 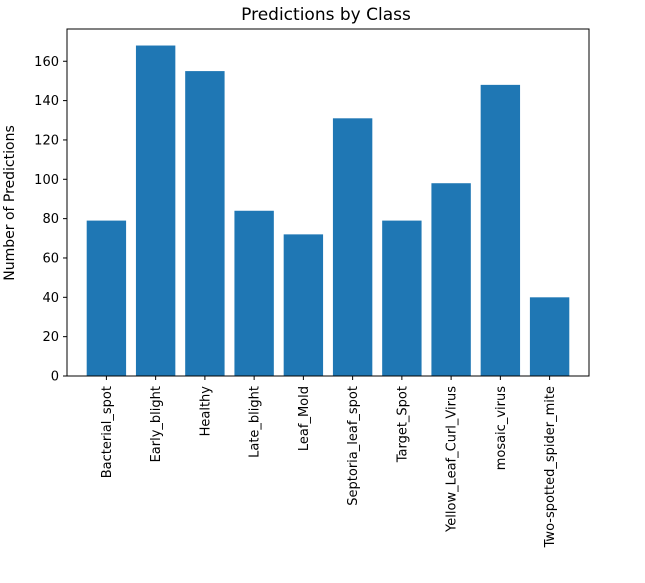 I want to click on y-axis-ticks: 0 20 40 60 80 100 120 140 160, so click(x=50, y=220).